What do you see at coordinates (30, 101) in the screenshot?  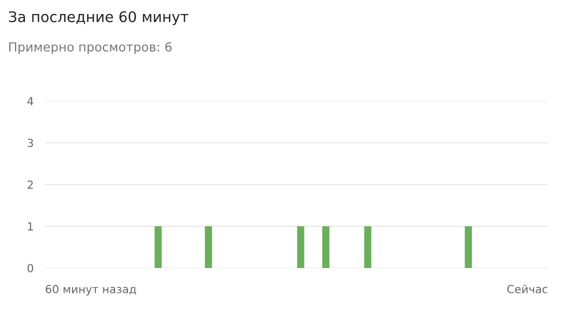 I see `y-tick-label: 4` at bounding box center [30, 101].